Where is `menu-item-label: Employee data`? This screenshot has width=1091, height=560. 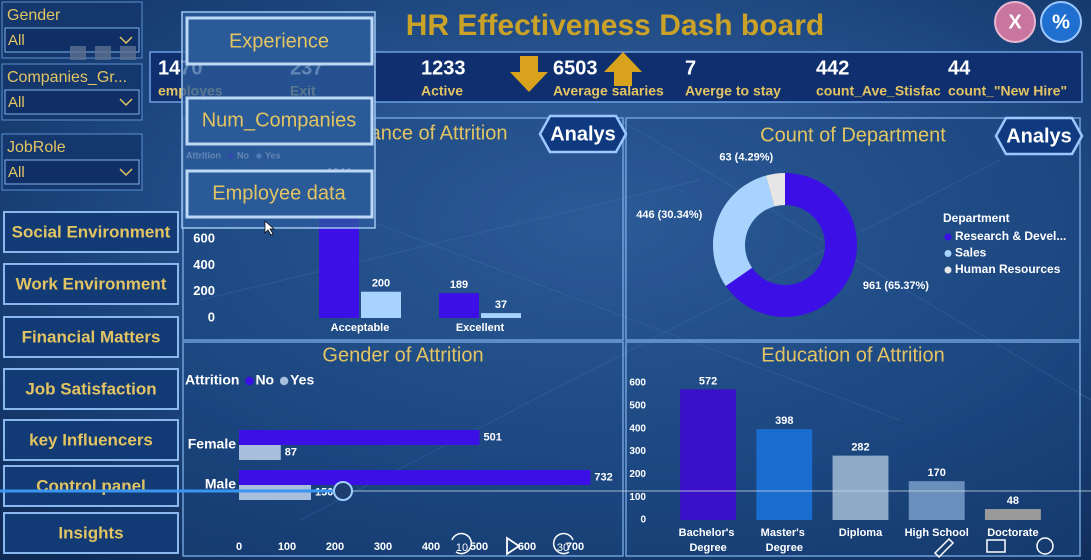
menu-item-label: Employee data is located at coordinates (279, 193).